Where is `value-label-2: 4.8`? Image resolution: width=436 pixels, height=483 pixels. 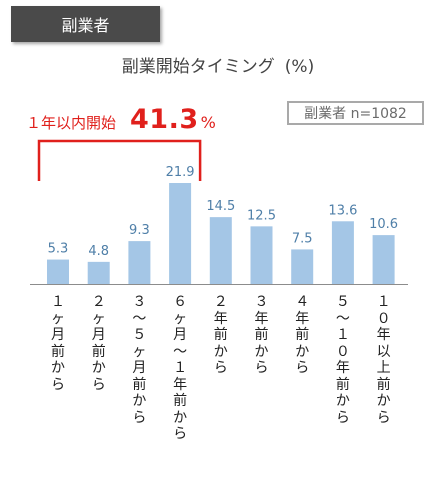 value-label-2: 4.8 is located at coordinates (98, 251).